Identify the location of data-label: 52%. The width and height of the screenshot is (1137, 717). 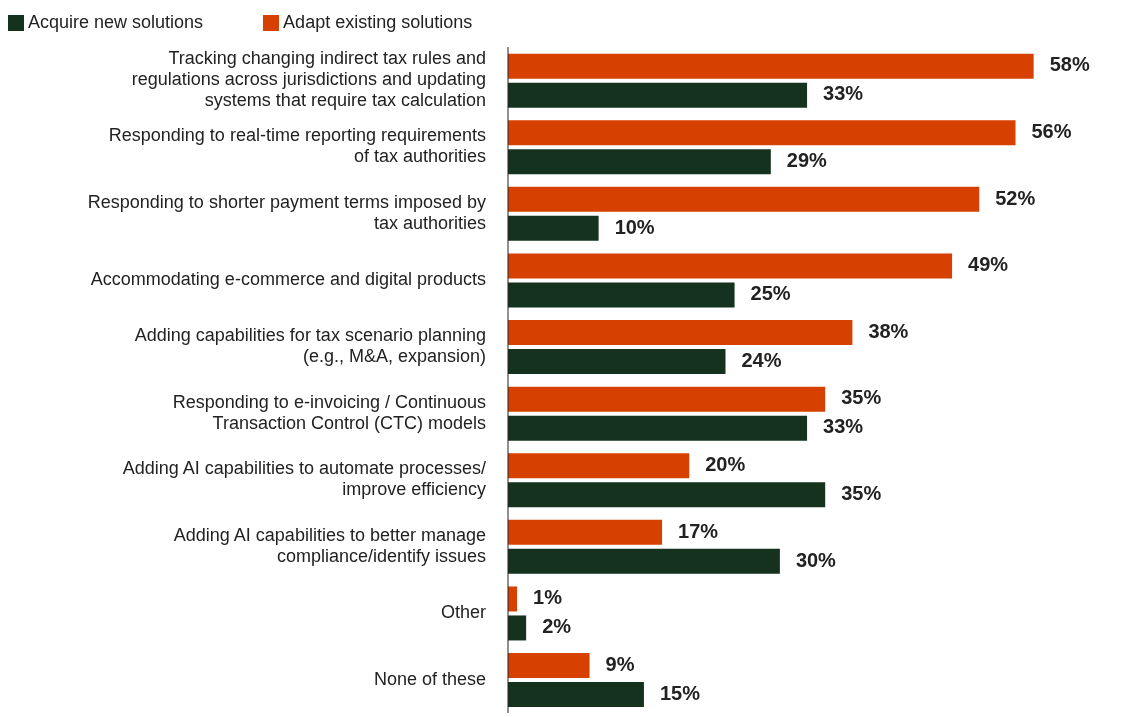
(1015, 197).